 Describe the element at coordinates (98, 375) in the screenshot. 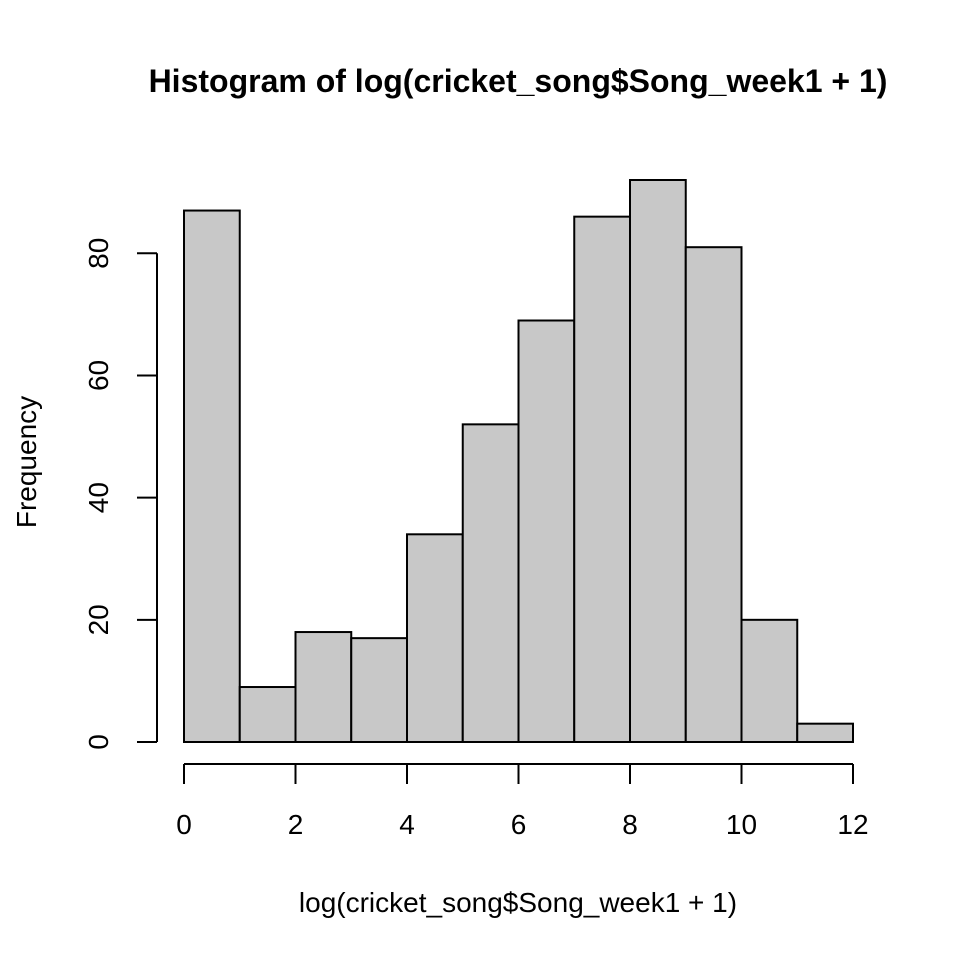

I see `y-tick-label: 60` at that location.